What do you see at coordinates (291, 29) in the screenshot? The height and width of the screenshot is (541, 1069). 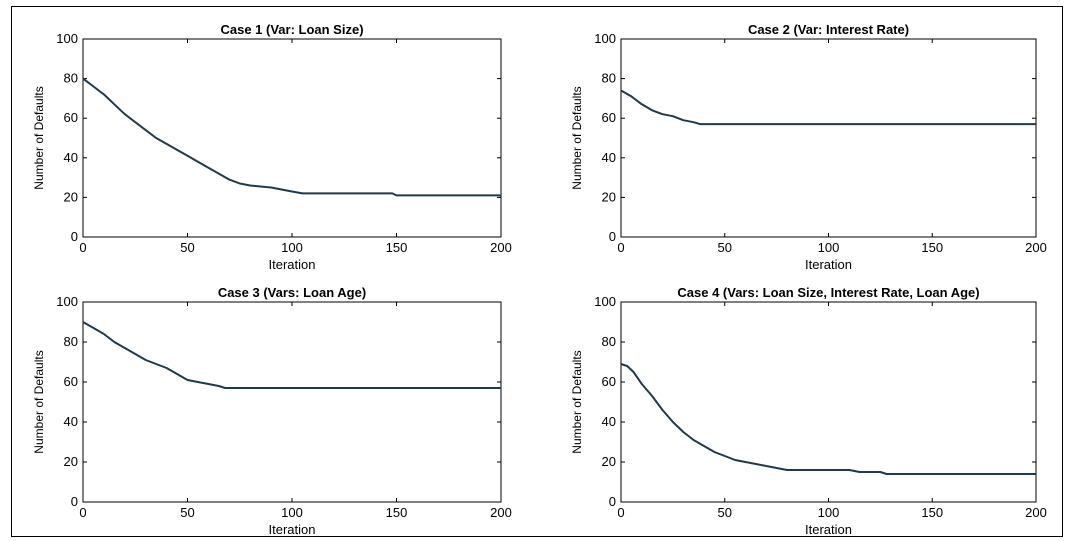 I see `chart-title: Case 1 (Var: Loan Size)` at bounding box center [291, 29].